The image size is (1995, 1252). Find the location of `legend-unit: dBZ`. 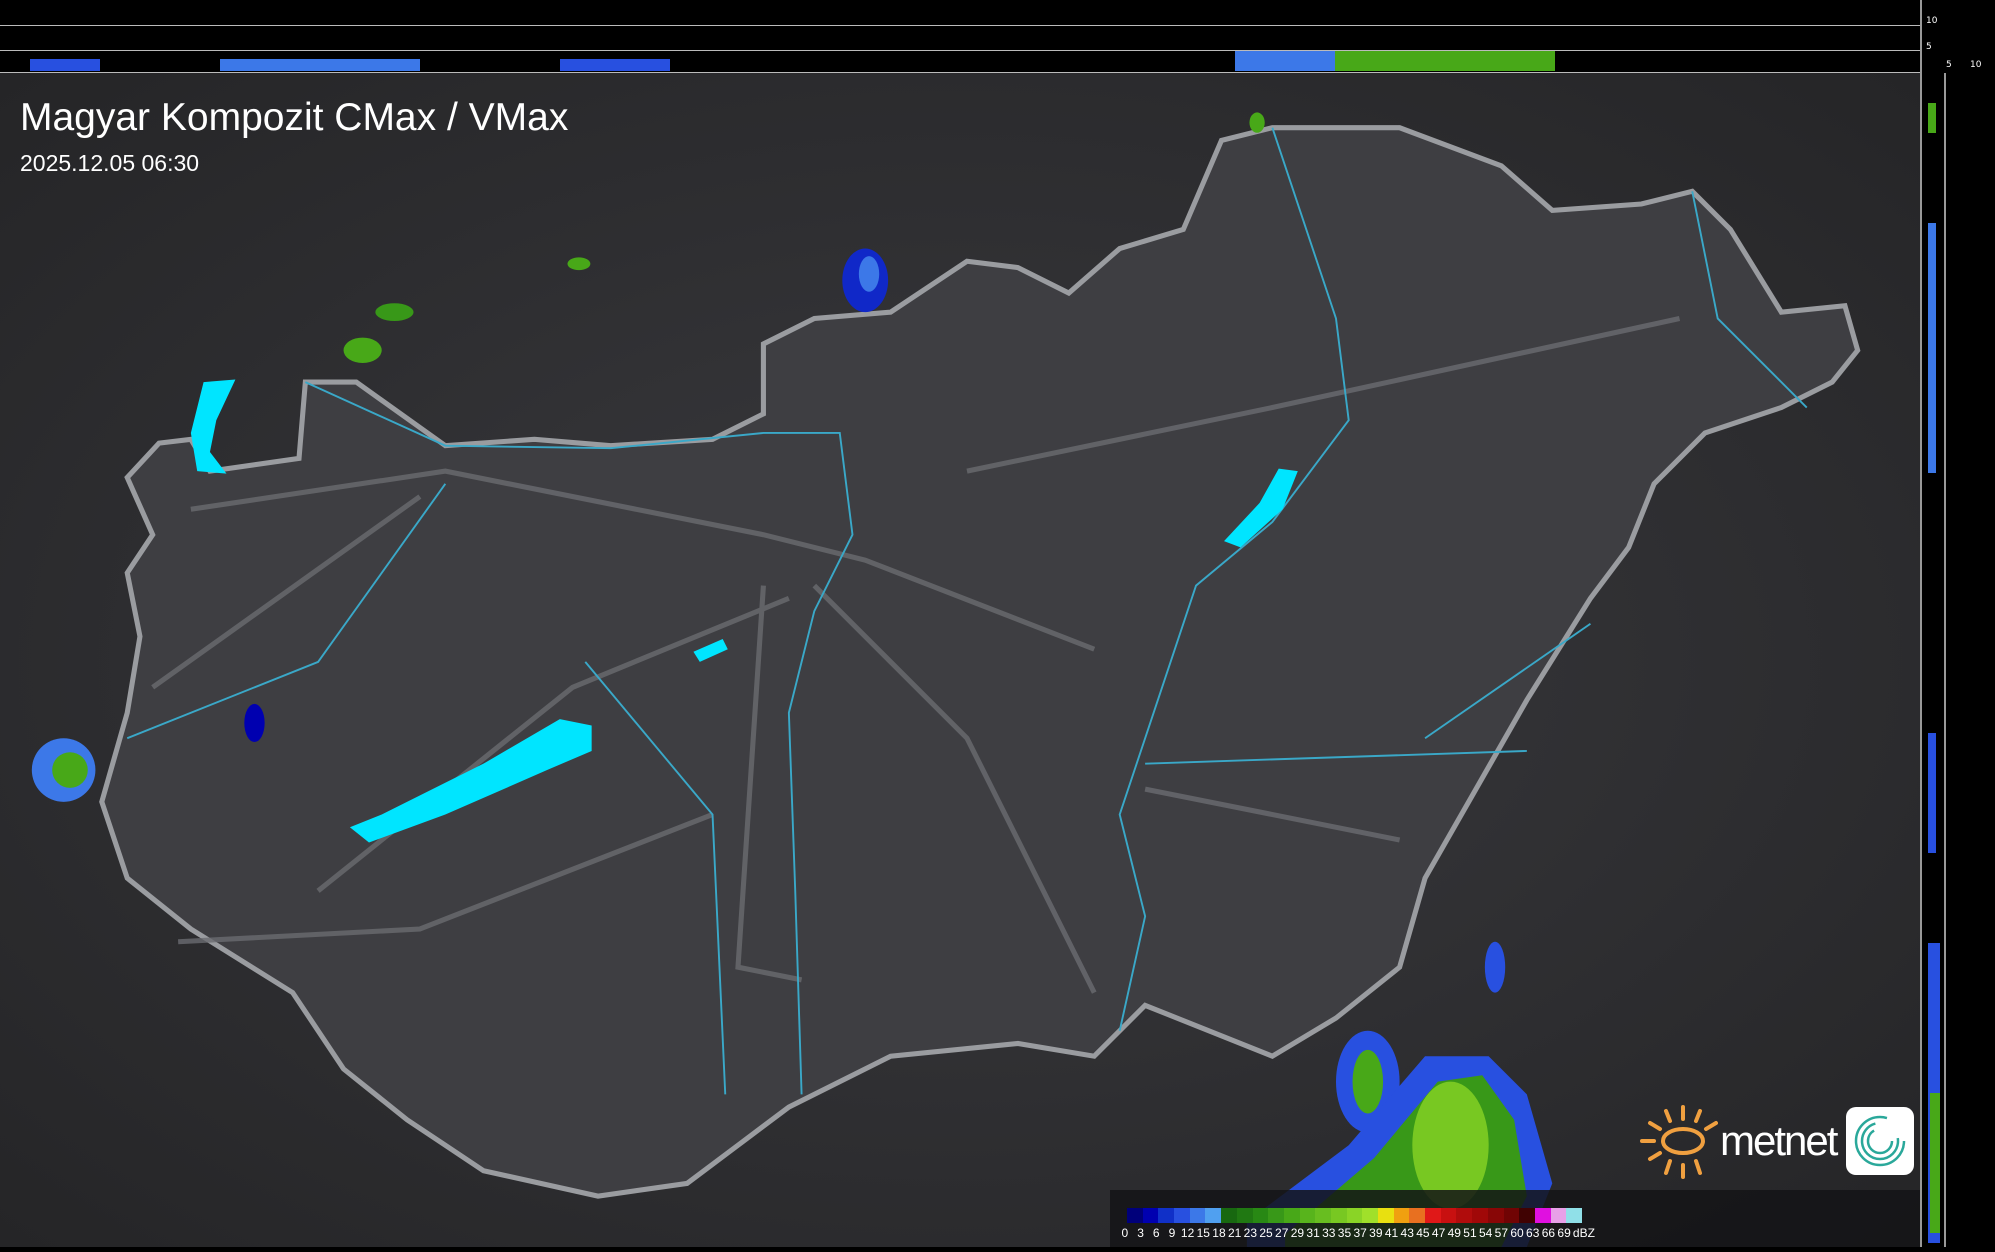

legend-unit: dBZ is located at coordinates (1583, 1233).